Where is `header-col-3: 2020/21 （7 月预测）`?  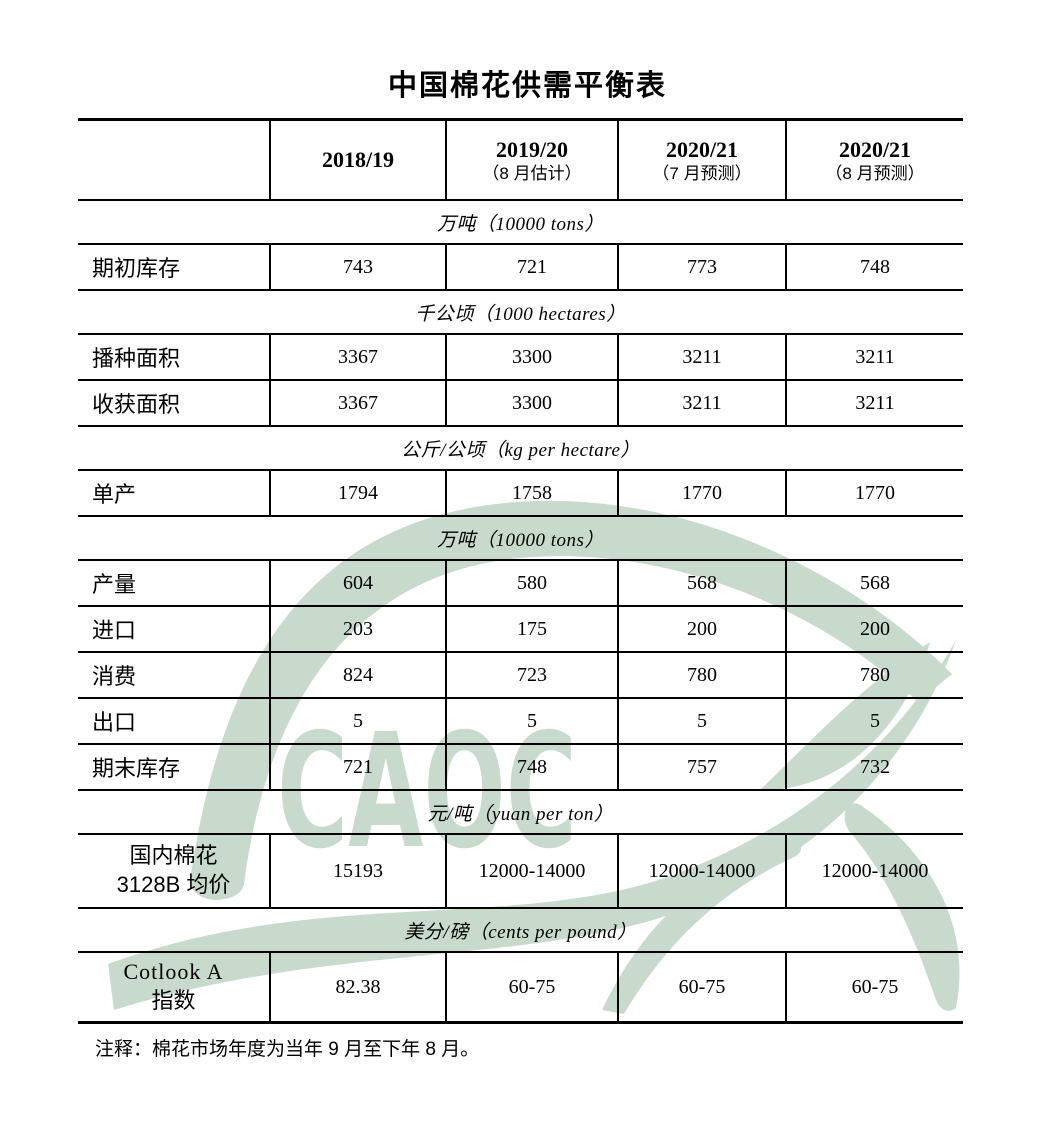
header-col-3: 2020/21 （7 月预测） is located at coordinates (701, 160).